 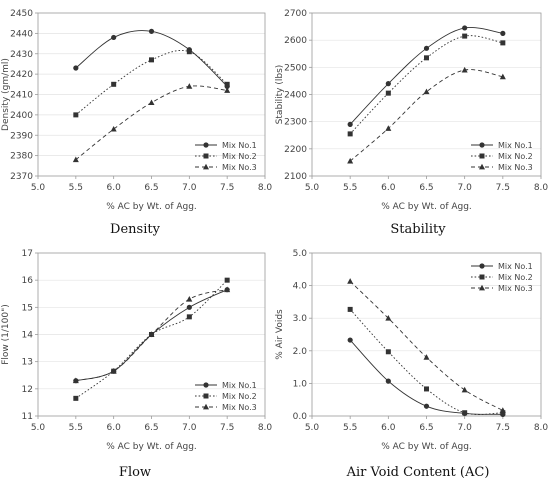 What do you see at coordinates (27, 308) in the screenshot?
I see `y-tick-label: 15` at bounding box center [27, 308].